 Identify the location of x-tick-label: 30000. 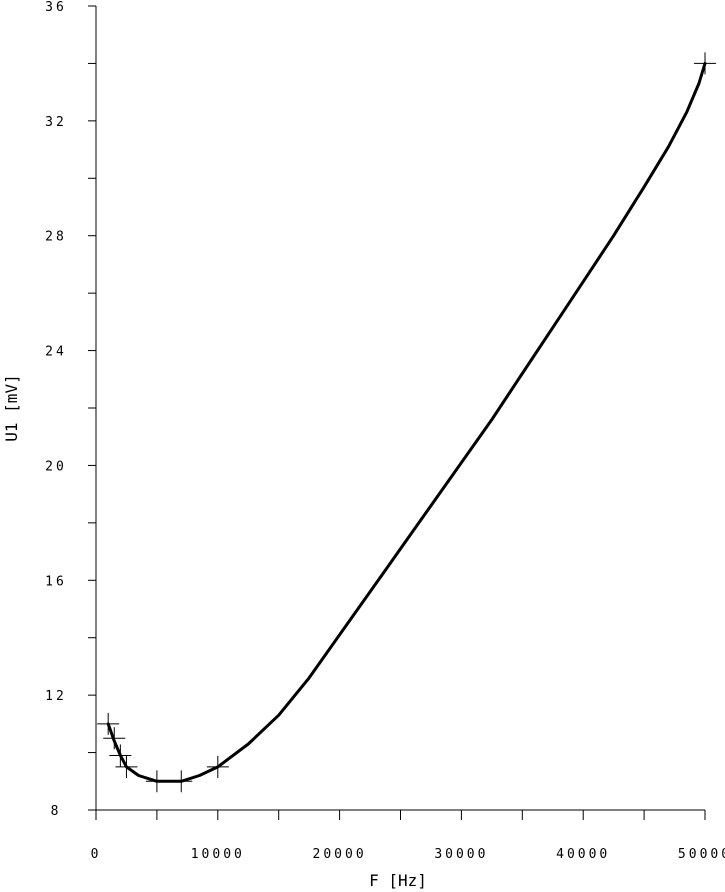
(461, 854).